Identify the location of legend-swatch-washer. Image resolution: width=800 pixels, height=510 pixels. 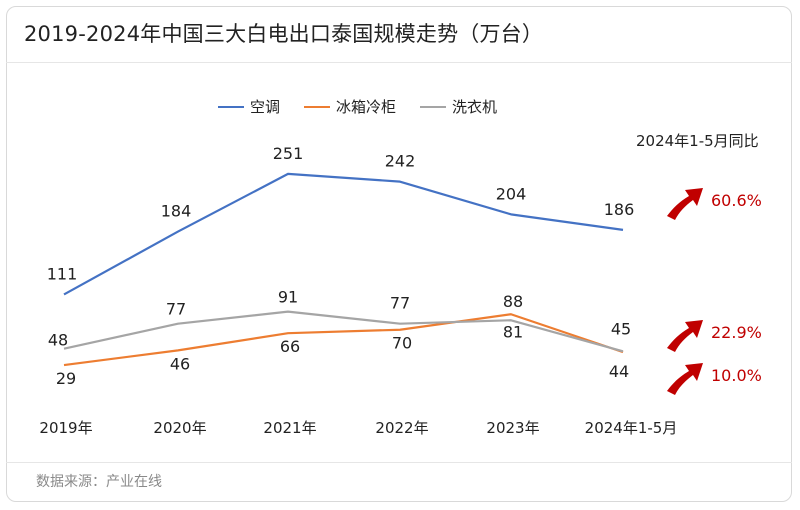
(433, 106).